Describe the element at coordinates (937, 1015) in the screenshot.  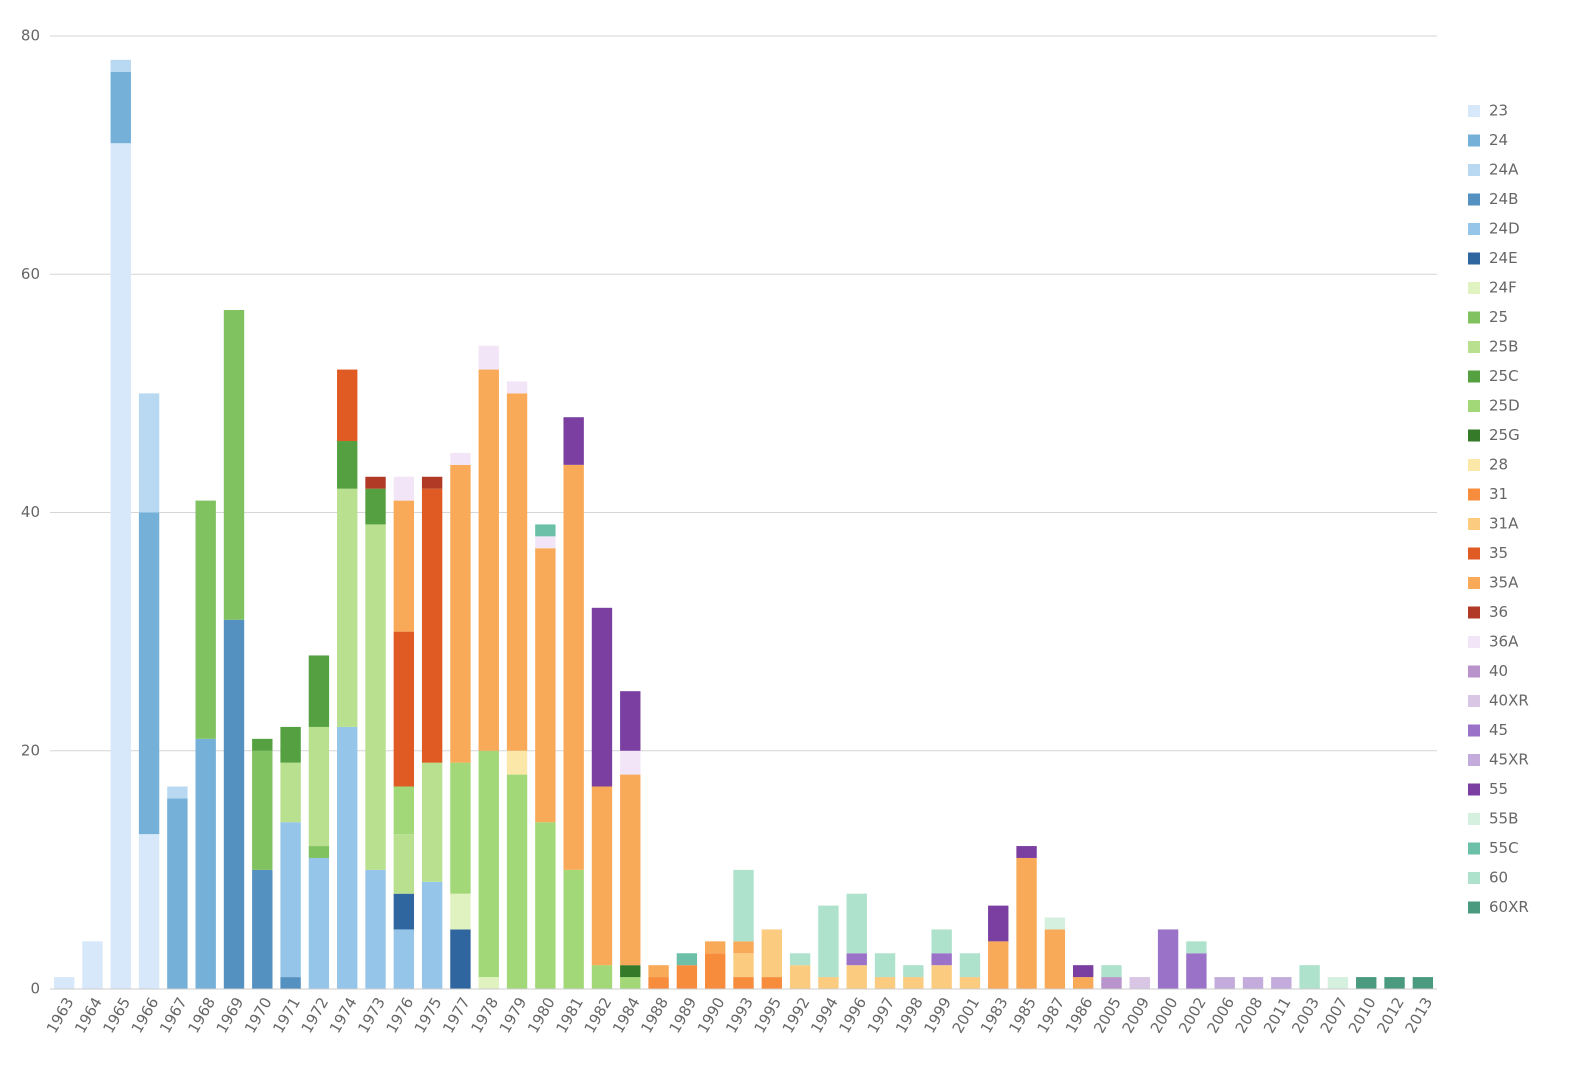
I see `x-tick-label: 1999` at that location.